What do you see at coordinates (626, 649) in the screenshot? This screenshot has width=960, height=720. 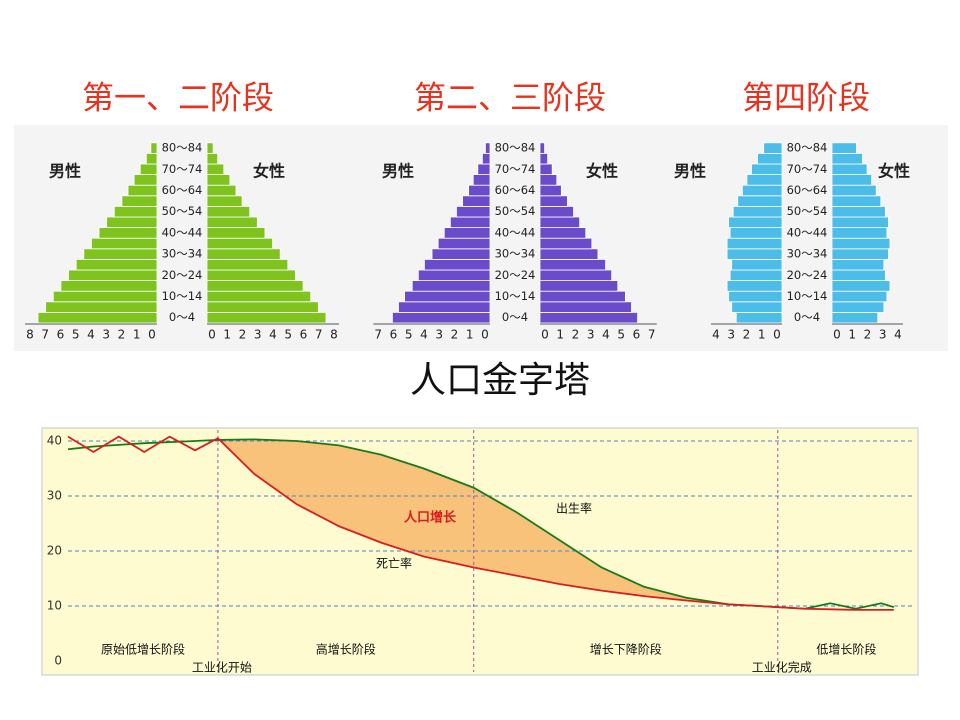 I see `stage-label: 增长下降阶段` at bounding box center [626, 649].